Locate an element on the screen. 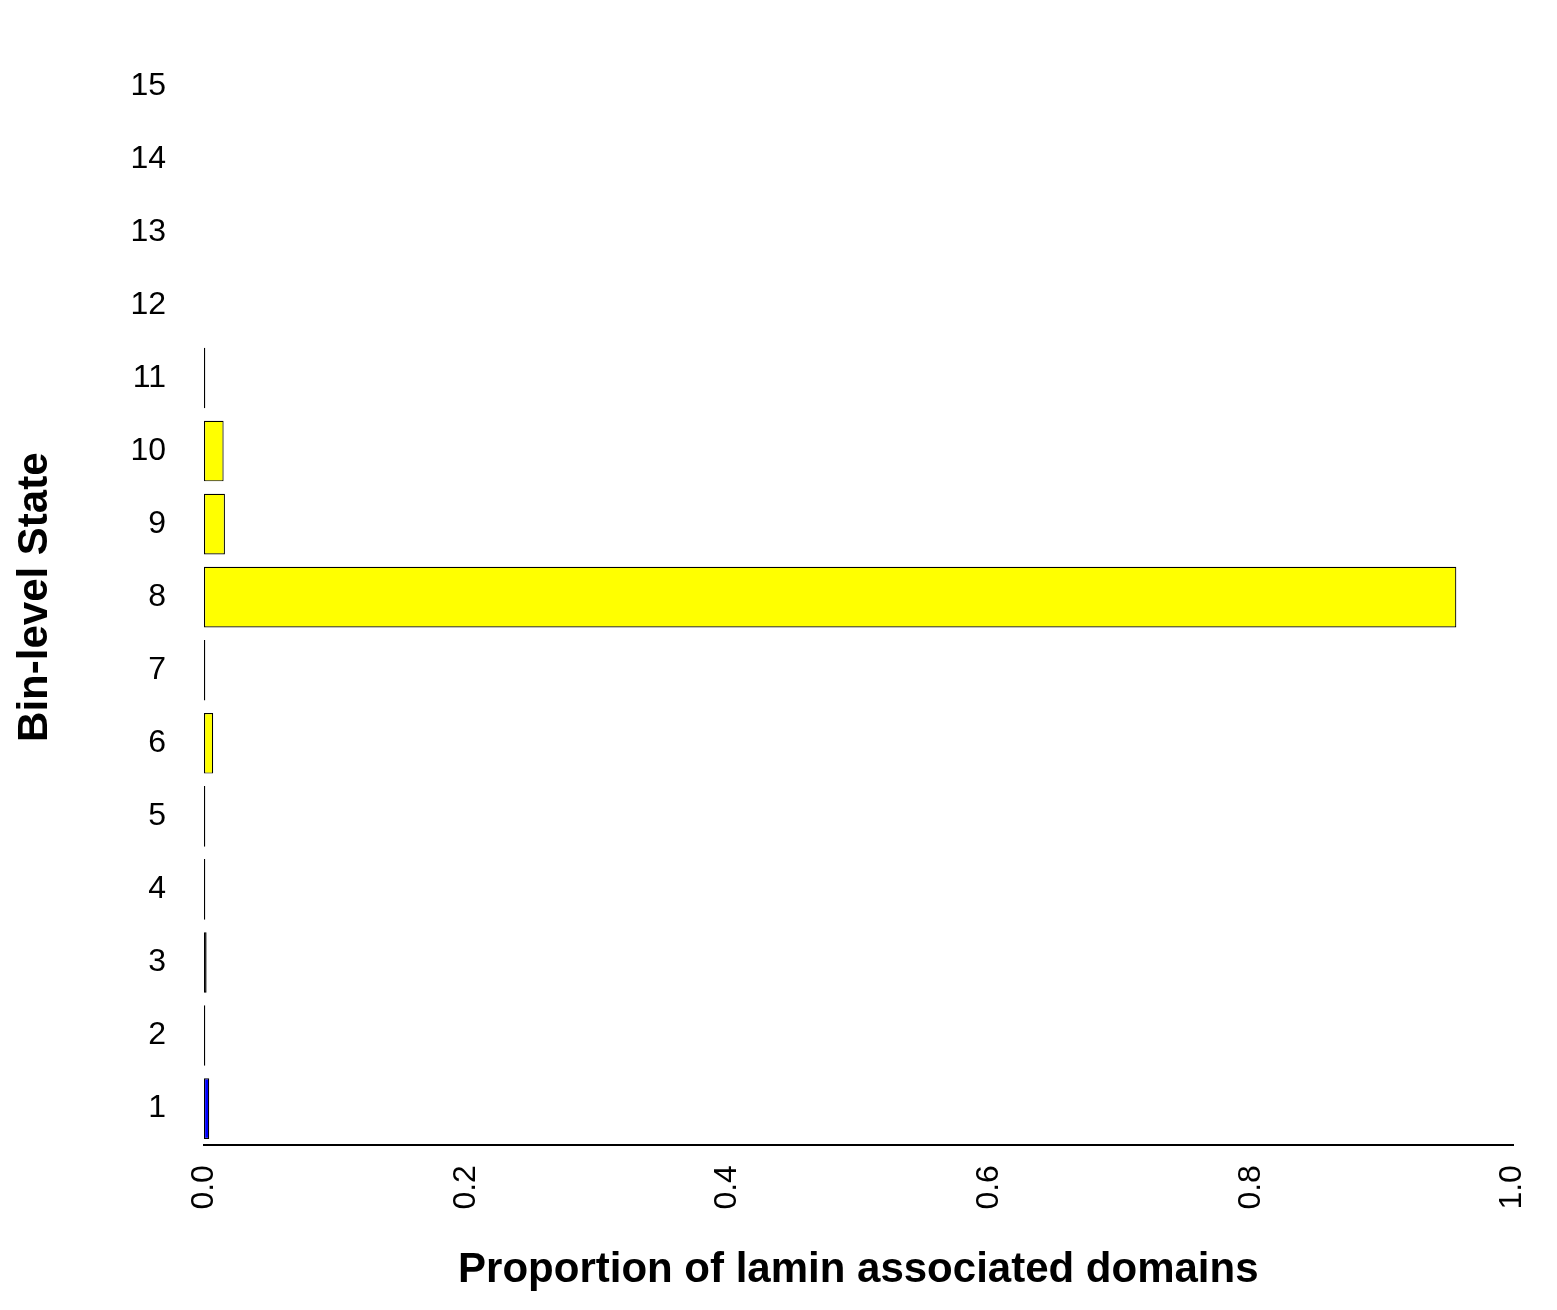 This screenshot has height=1310, width=1557. y-tick-label: 3 is located at coordinates (157, 960).